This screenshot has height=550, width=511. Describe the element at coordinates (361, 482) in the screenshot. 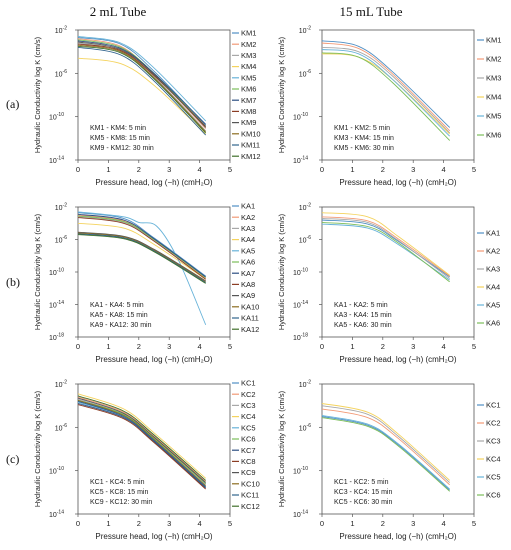

I see `annotation-line: KC1 - KC2: 5 min` at that location.